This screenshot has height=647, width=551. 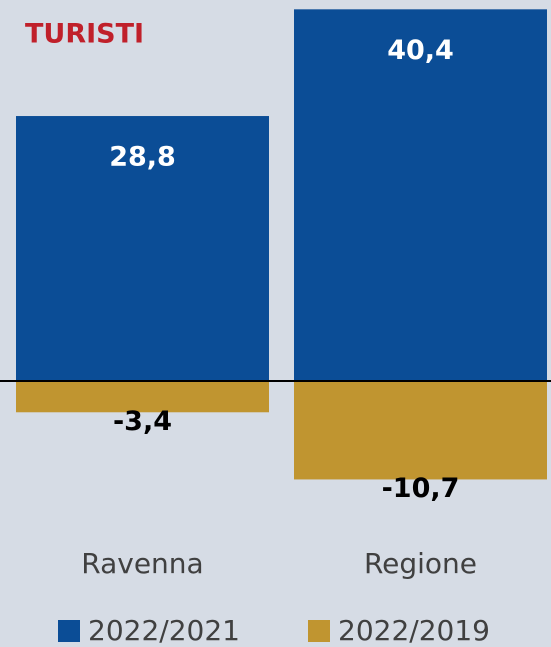 What do you see at coordinates (84, 34) in the screenshot?
I see `chart-title: TURISTI` at bounding box center [84, 34].